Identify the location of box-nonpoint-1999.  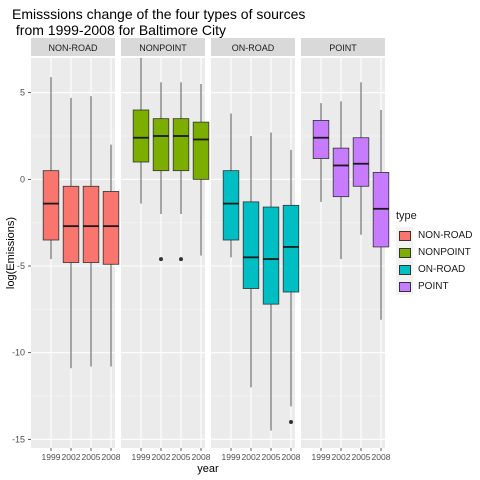
(141, 131).